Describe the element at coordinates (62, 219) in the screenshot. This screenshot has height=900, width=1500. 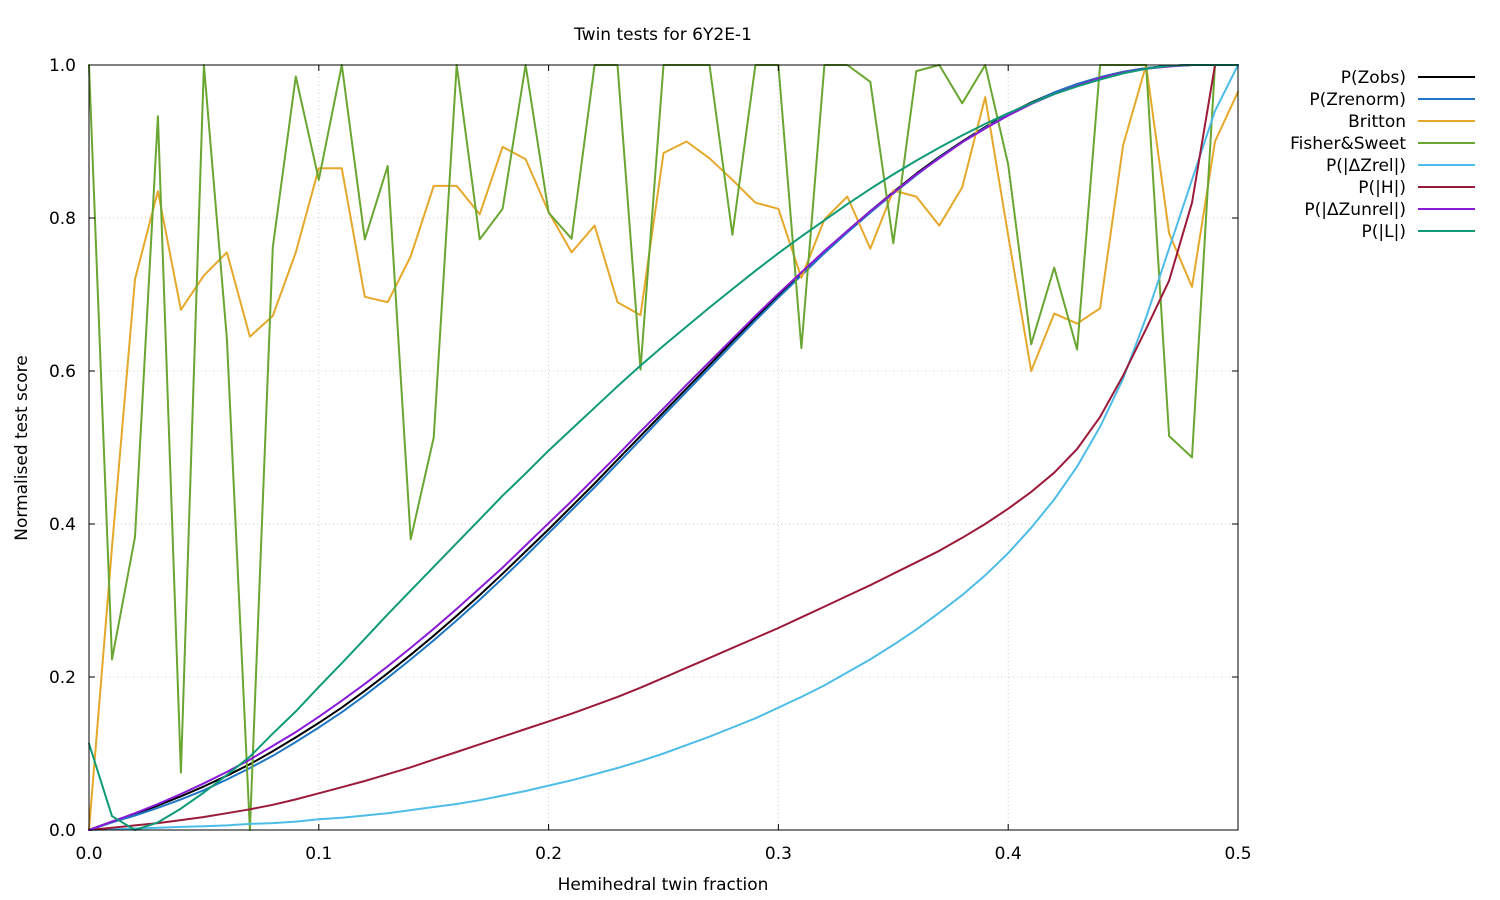
I see `y-tick-label: 0.8` at that location.